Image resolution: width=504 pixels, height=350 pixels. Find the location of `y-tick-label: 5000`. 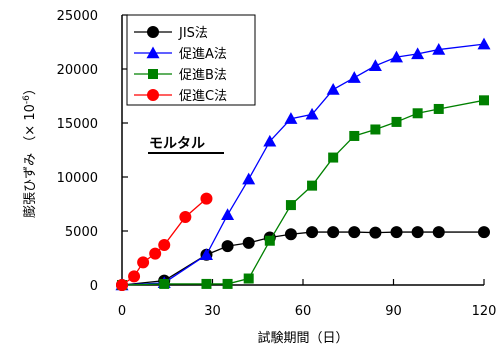

y-tick-label: 5000 is located at coordinates (81, 232).